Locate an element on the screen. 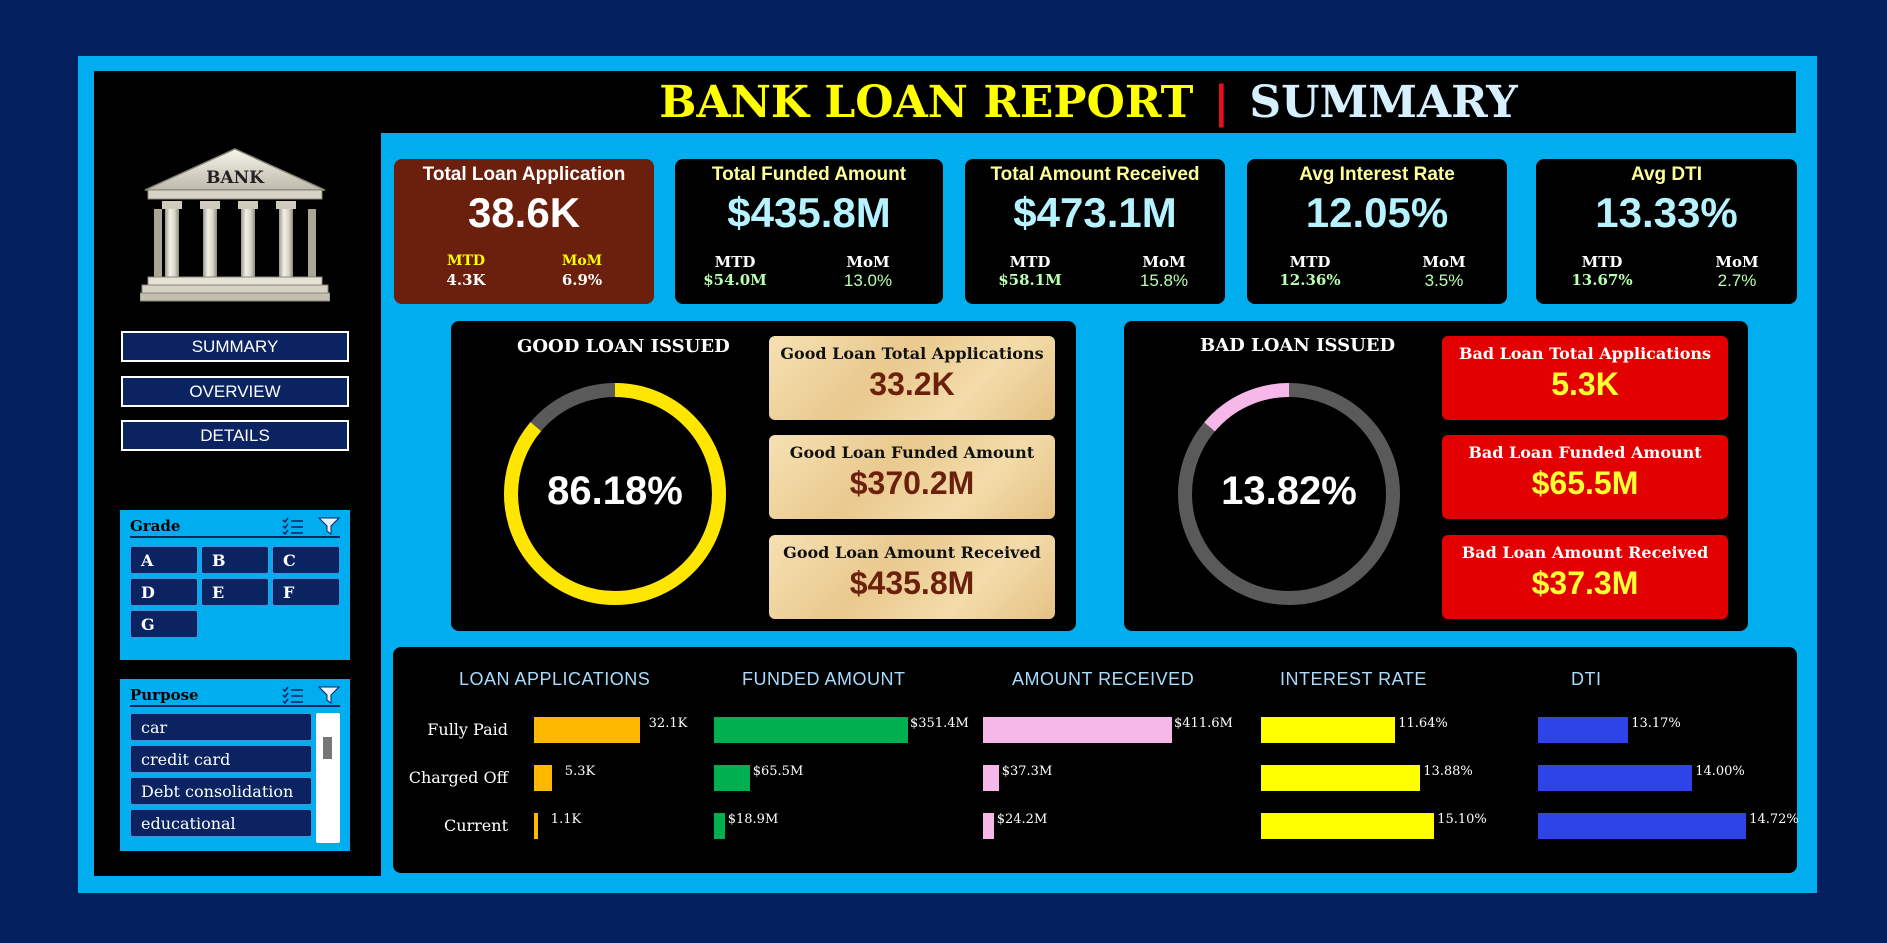 This screenshot has height=943, width=1887. grade-item-c: C is located at coordinates (306, 560).